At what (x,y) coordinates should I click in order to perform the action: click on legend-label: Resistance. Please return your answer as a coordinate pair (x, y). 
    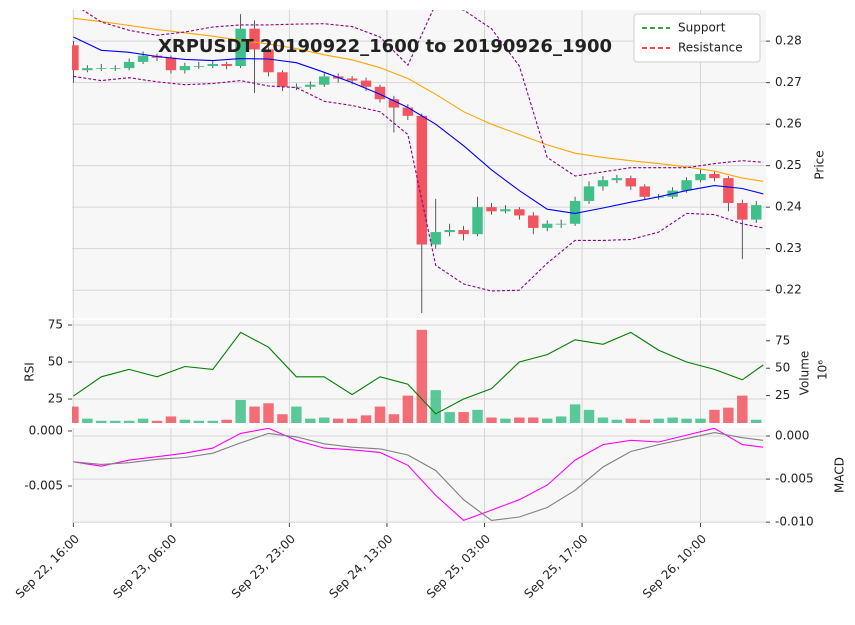
    Looking at the image, I should click on (710, 48).